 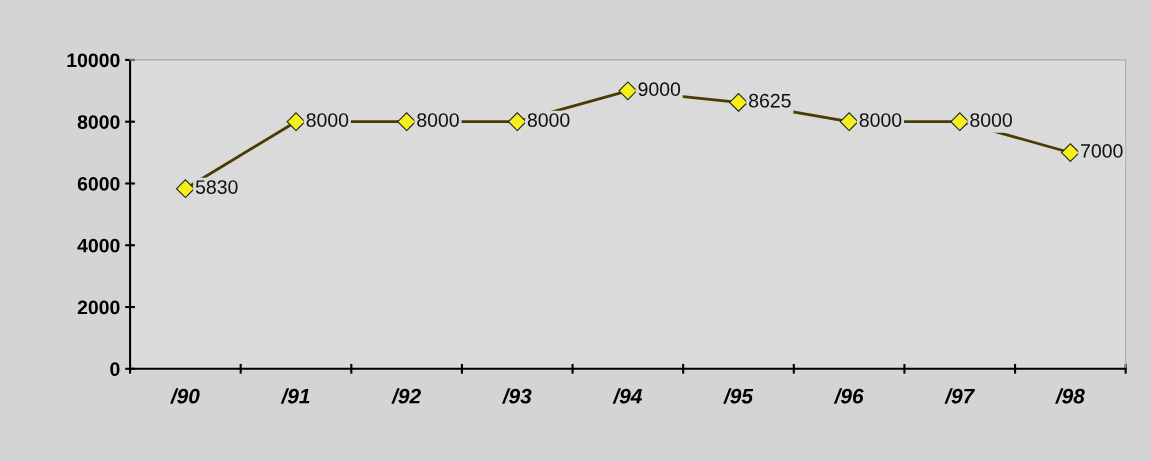 I want to click on x-tick-label: /97, so click(x=960, y=396).